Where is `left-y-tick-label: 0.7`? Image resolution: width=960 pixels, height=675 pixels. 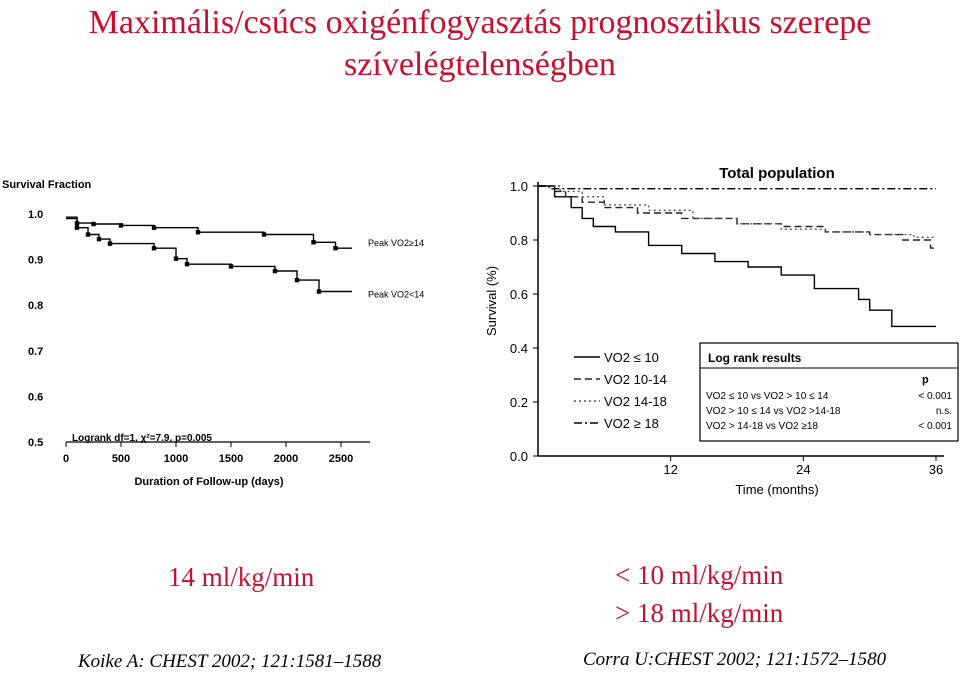
left-y-tick-label: 0.7 is located at coordinates (35, 352).